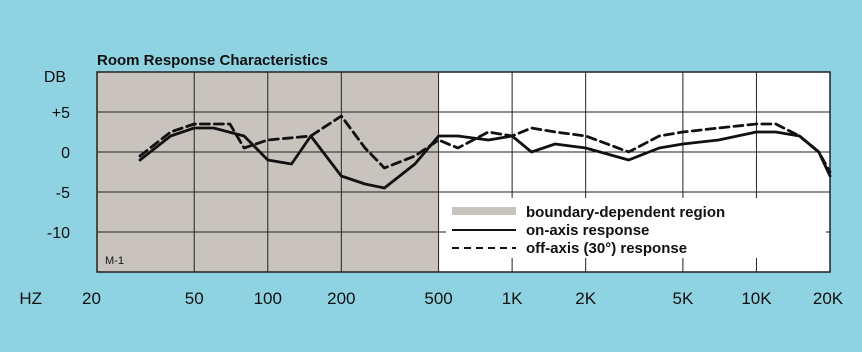 The width and height of the screenshot is (862, 352). I want to click on x-tick-label: 20, so click(91, 298).